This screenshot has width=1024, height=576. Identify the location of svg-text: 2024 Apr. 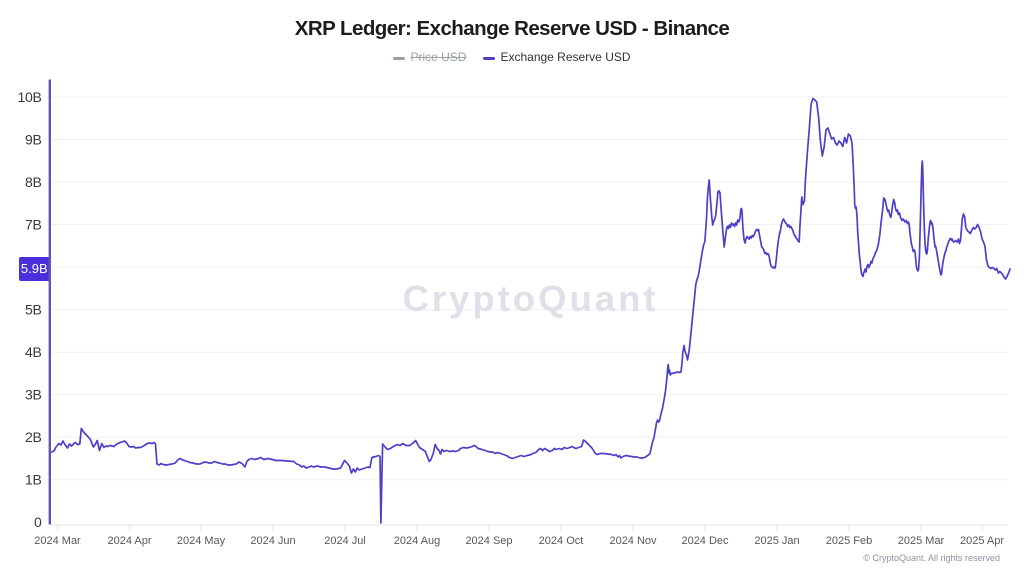
(129, 541).